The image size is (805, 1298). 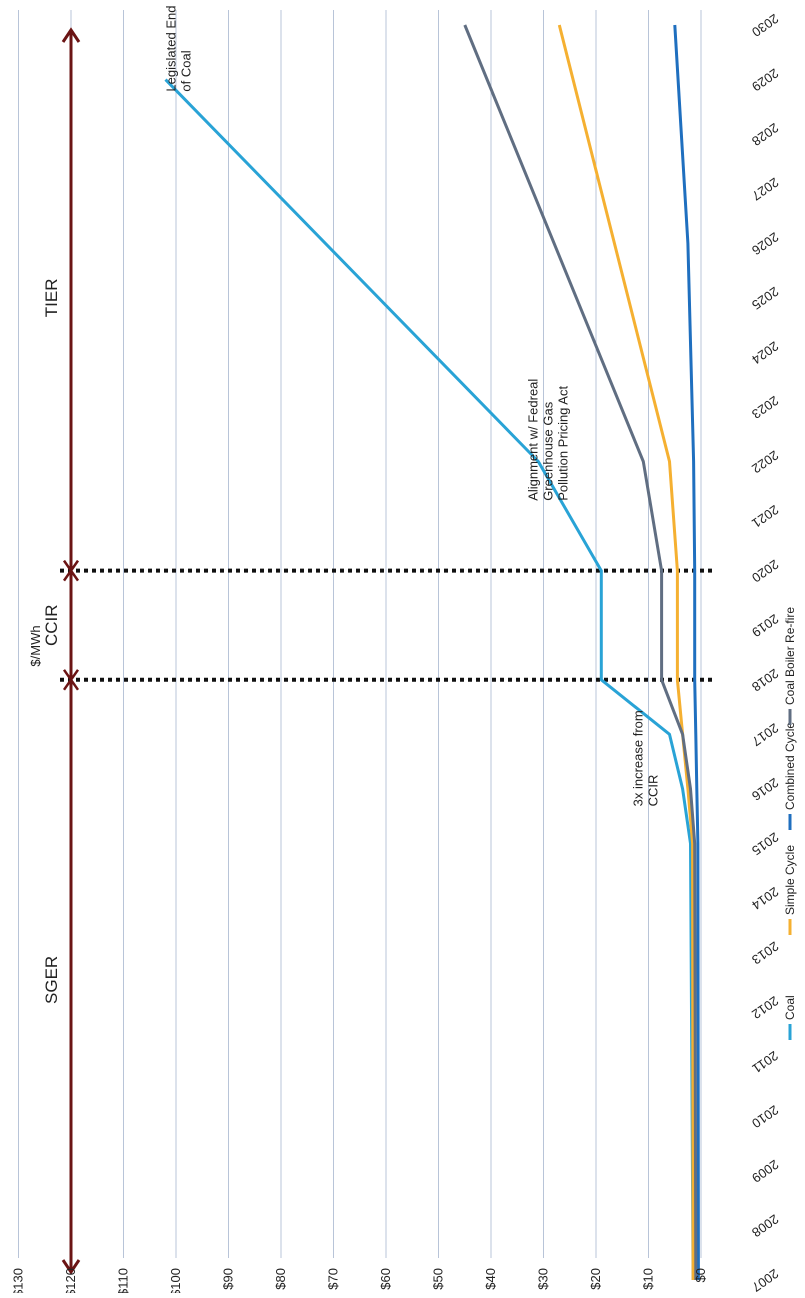 I want to click on x-tick-label: 2017, so click(x=765, y=734).